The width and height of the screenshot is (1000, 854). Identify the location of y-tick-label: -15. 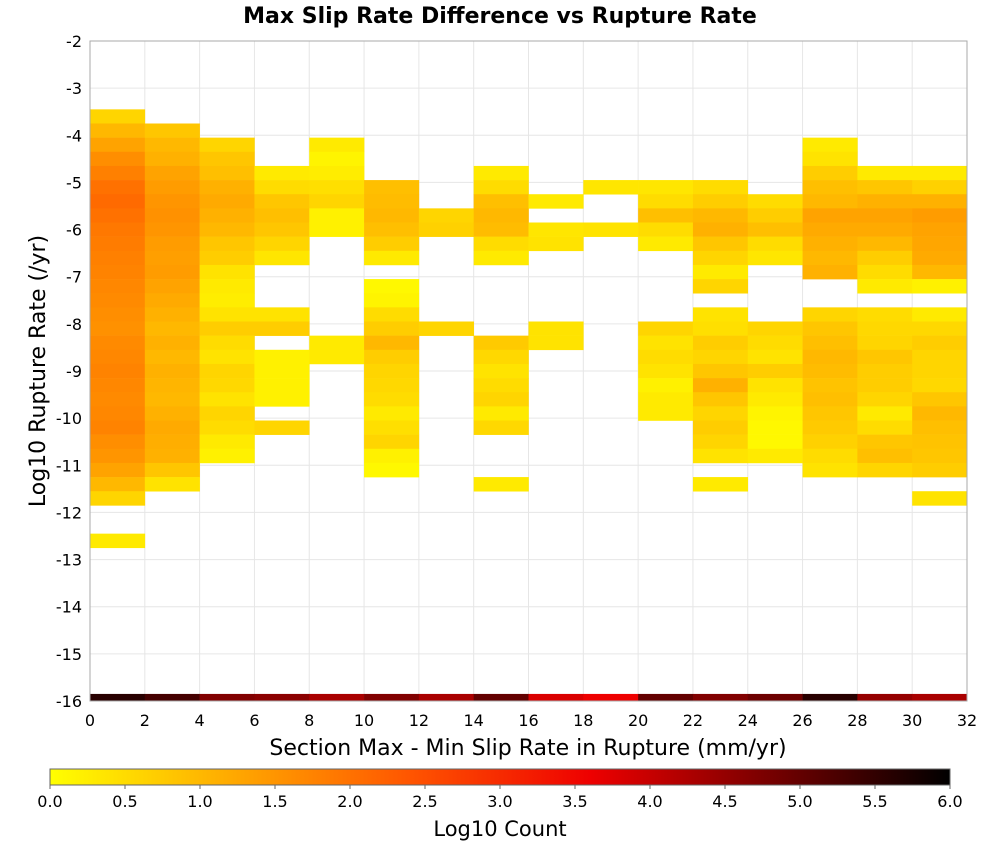
(69, 654).